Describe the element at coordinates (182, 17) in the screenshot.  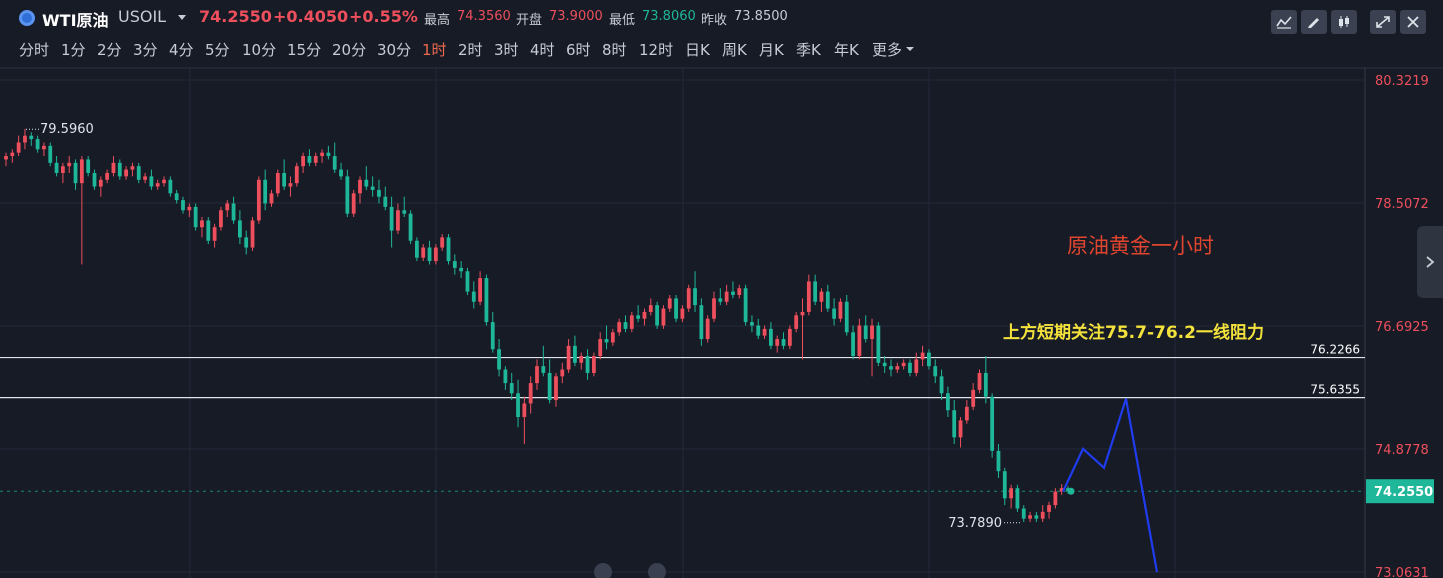
I see `symbol-dropdown-icon` at that location.